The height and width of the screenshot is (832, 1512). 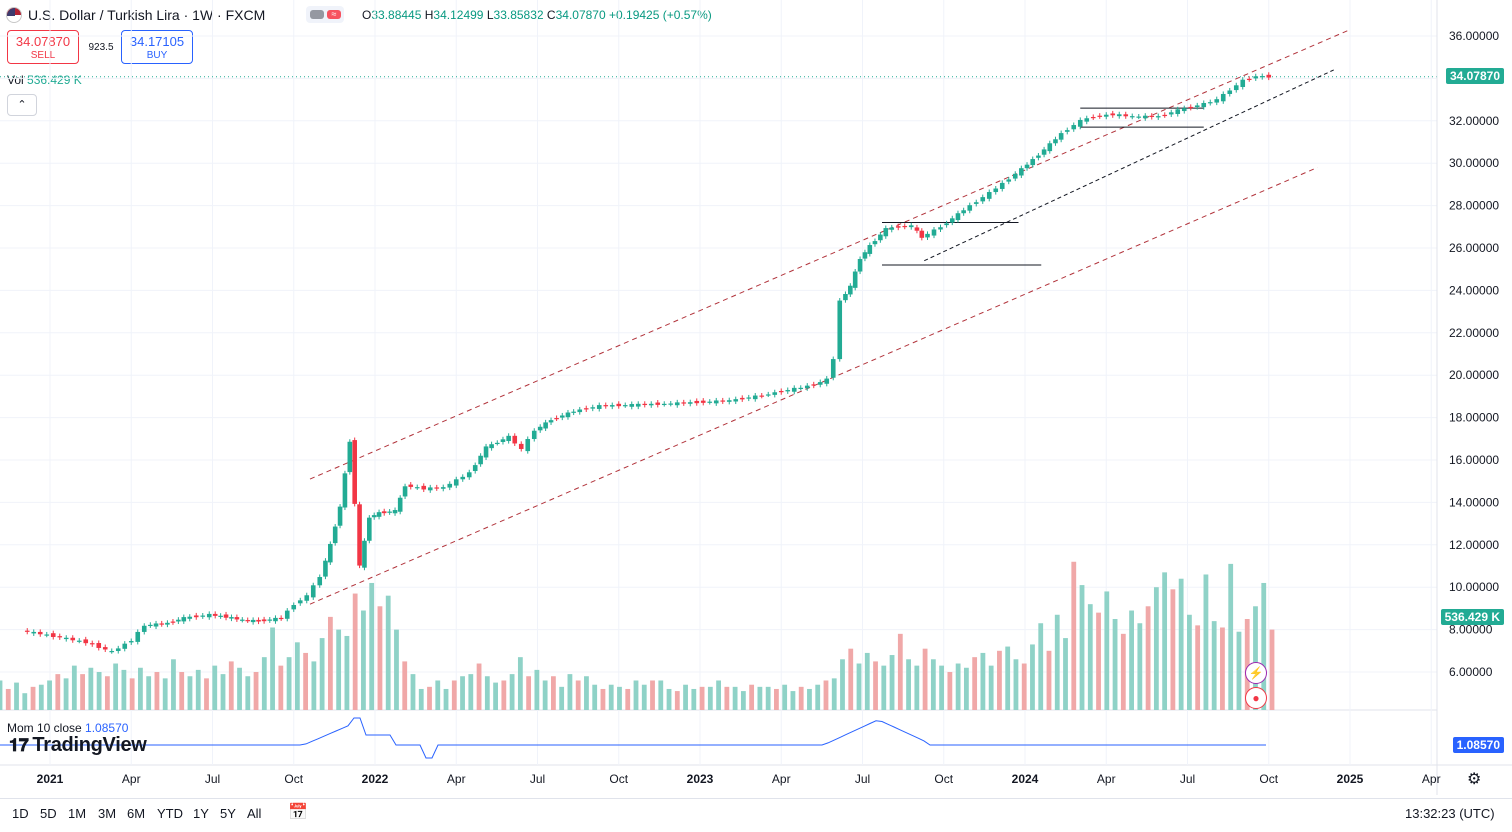 I want to click on timeframe-6m: 6M, so click(x=136, y=813).